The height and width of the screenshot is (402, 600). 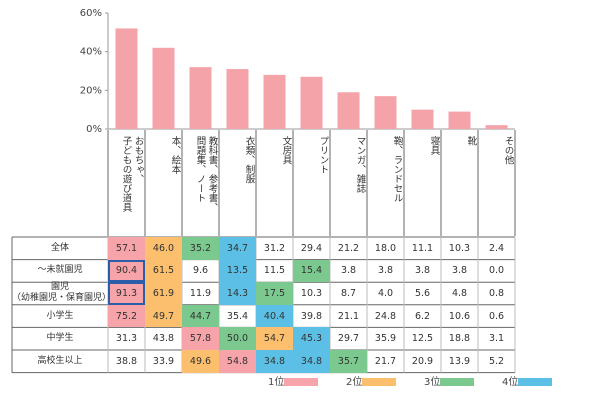 I want to click on table-cell: 33.9, so click(x=163, y=361).